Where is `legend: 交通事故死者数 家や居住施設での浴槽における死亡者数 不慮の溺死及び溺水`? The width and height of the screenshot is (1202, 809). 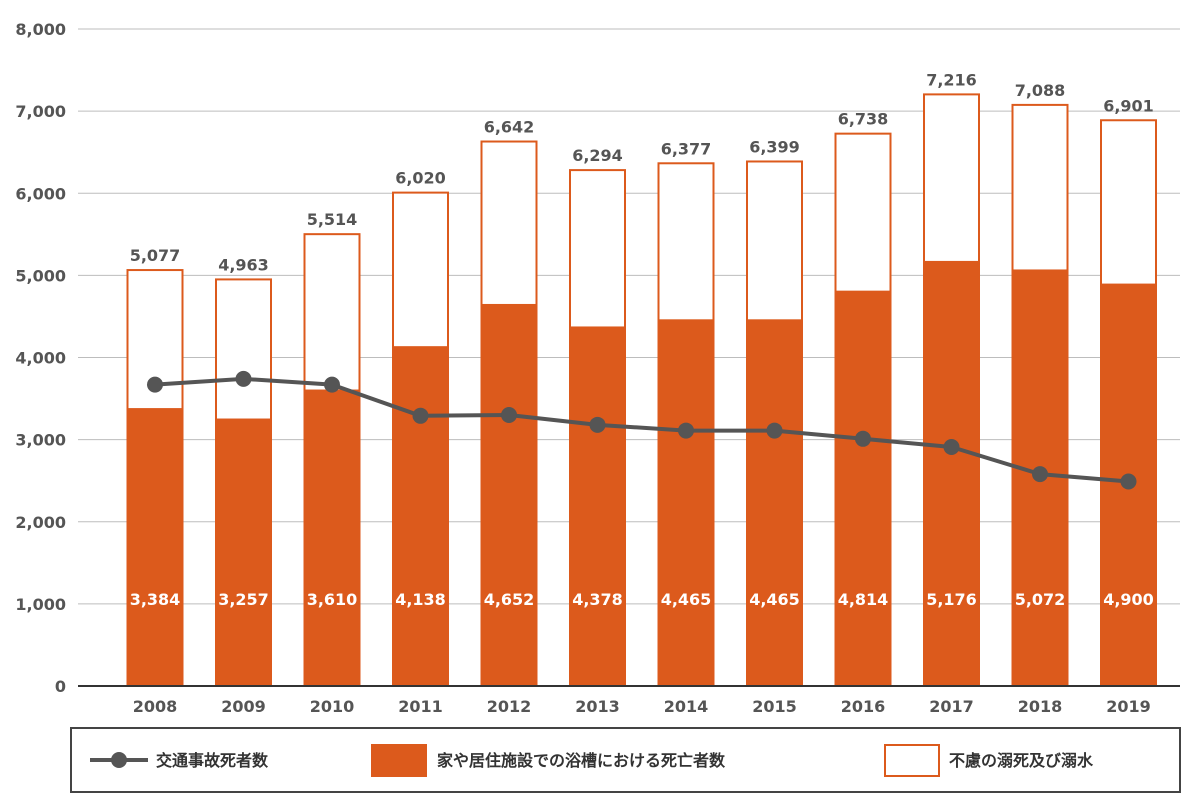 legend: 交通事故死者数 家や居住施設での浴槽における死亡者数 不慮の溺死及び溺水 is located at coordinates (625, 760).